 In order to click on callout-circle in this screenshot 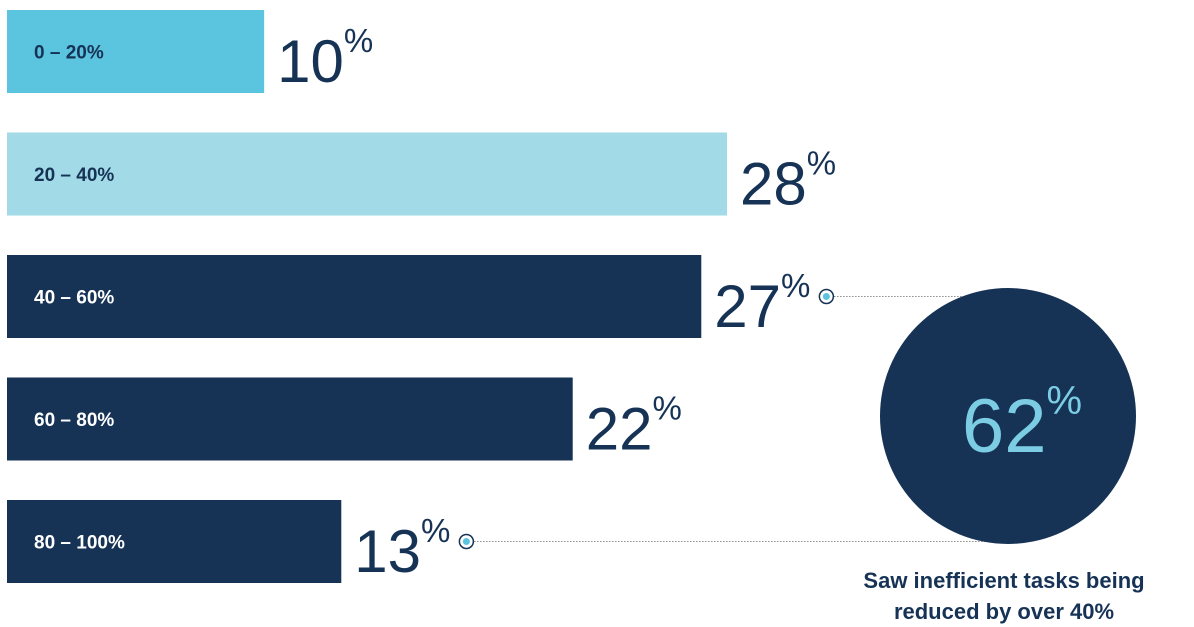, I will do `click(1008, 416)`.